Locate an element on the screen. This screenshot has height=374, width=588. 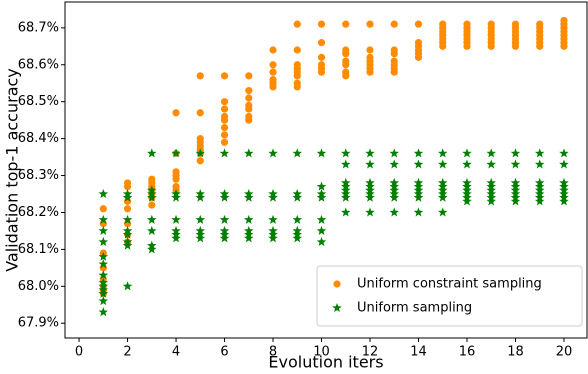
legend-label: Uniform constraint sampling is located at coordinates (449, 284).